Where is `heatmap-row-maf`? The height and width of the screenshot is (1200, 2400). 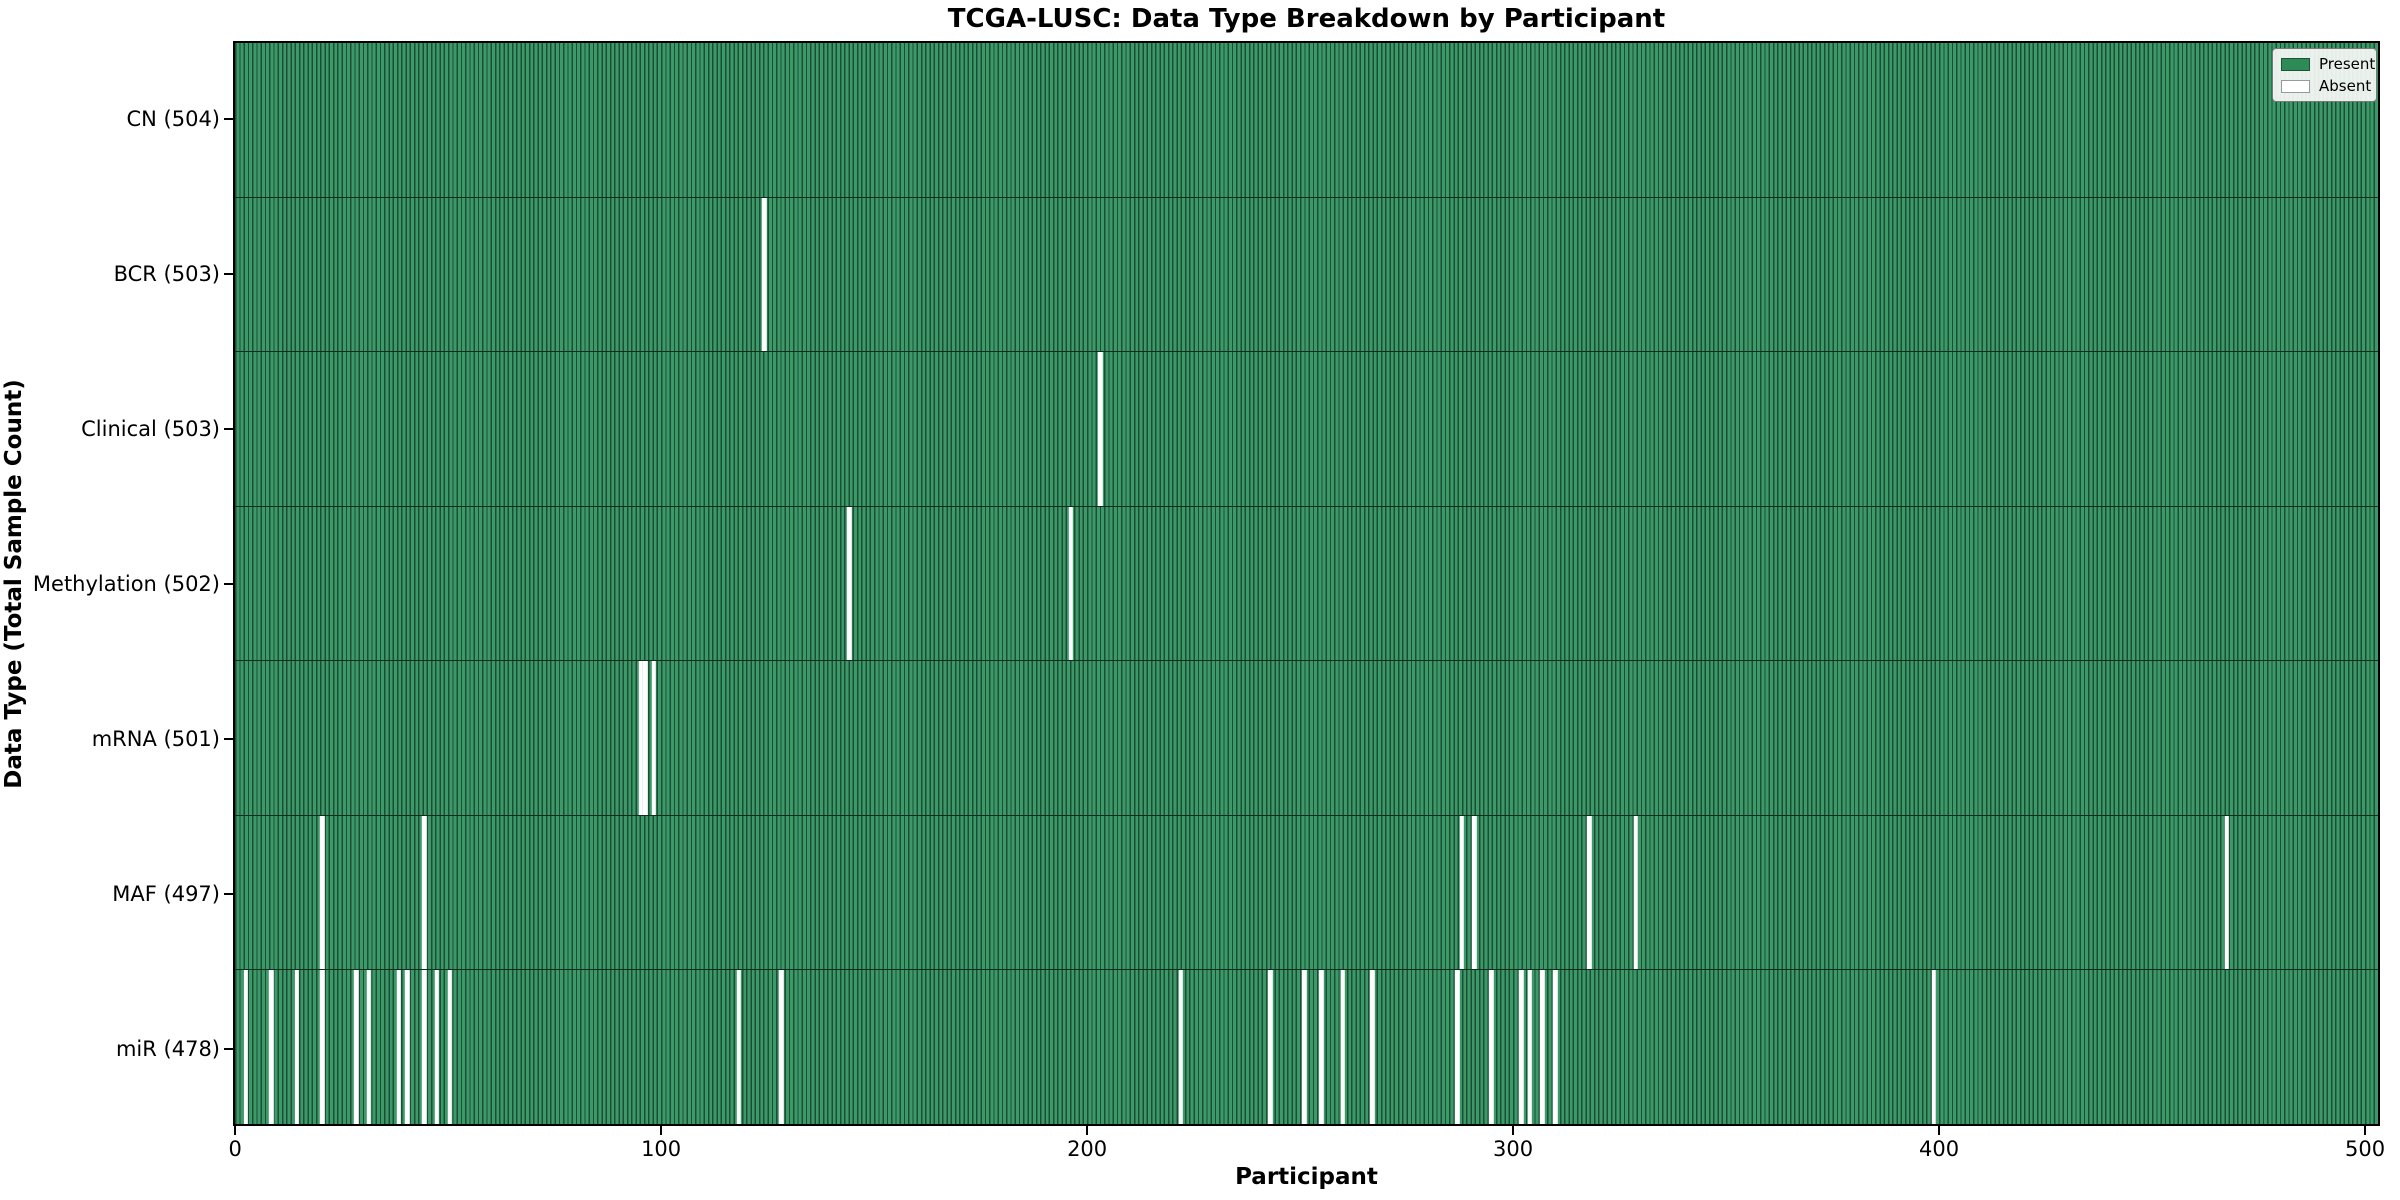
heatmap-row-maf is located at coordinates (1306, 893).